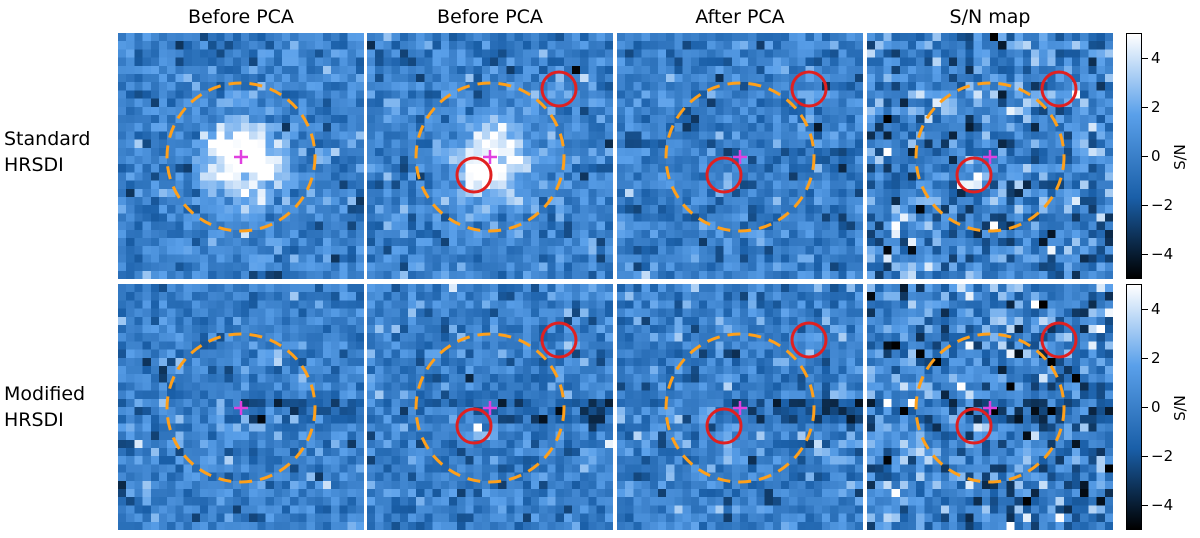 The height and width of the screenshot is (538, 1200). Describe the element at coordinates (1156, 358) in the screenshot. I see `colorbar-bottom-tick-label-2: 2` at that location.